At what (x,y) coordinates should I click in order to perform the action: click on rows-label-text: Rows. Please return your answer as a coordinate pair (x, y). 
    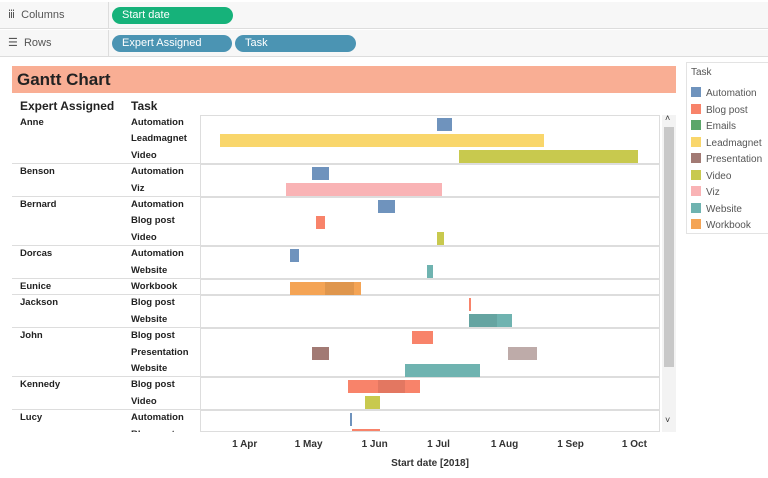
    Looking at the image, I should click on (37, 43).